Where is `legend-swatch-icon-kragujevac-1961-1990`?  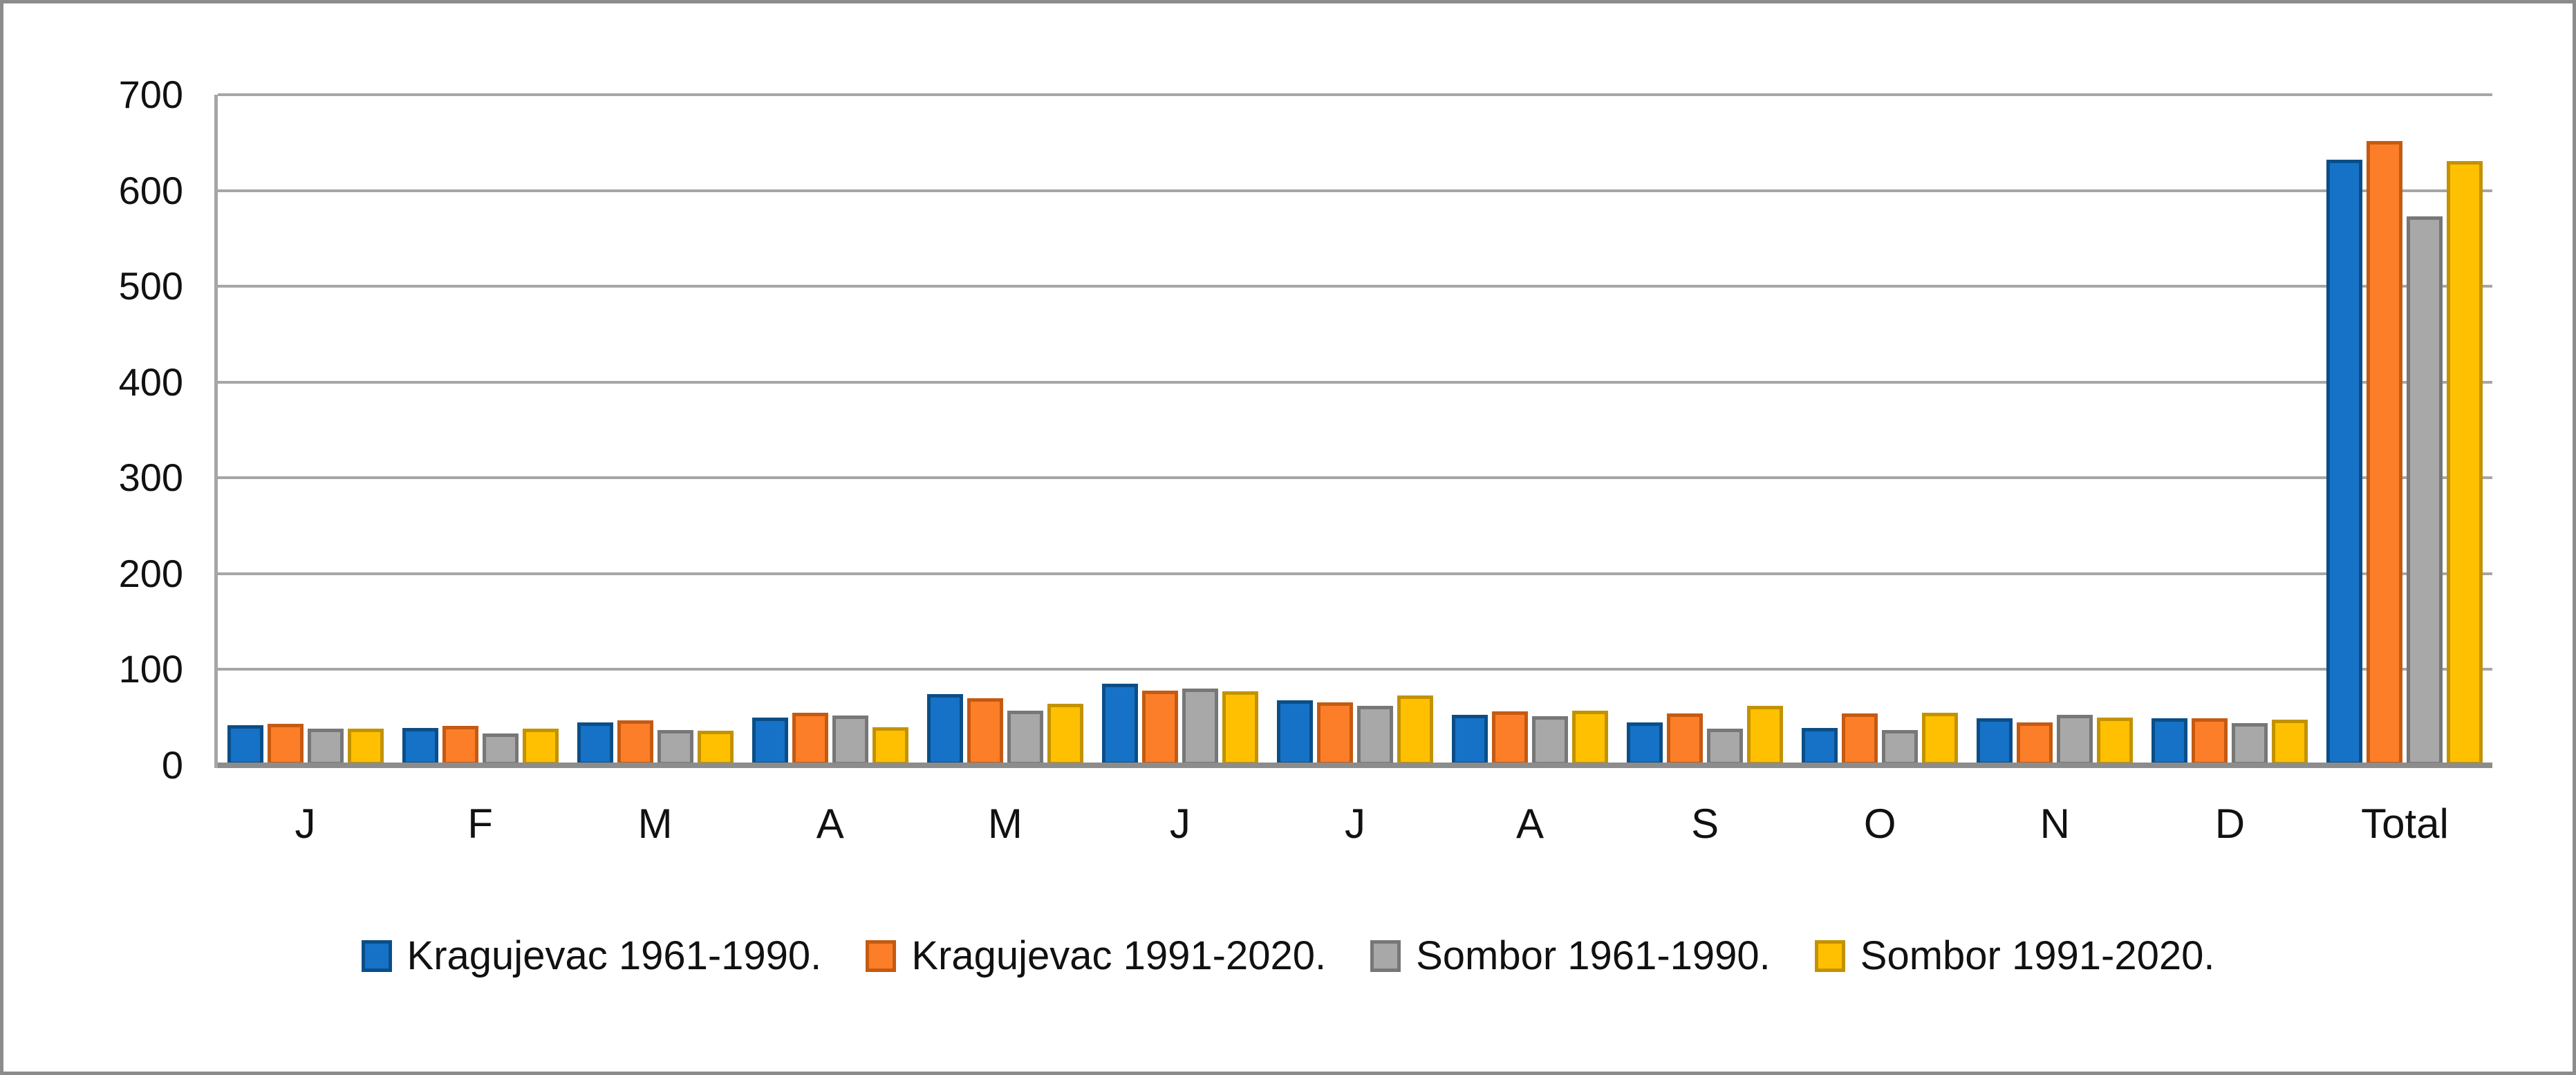 legend-swatch-icon-kragujevac-1961-1990 is located at coordinates (376, 956).